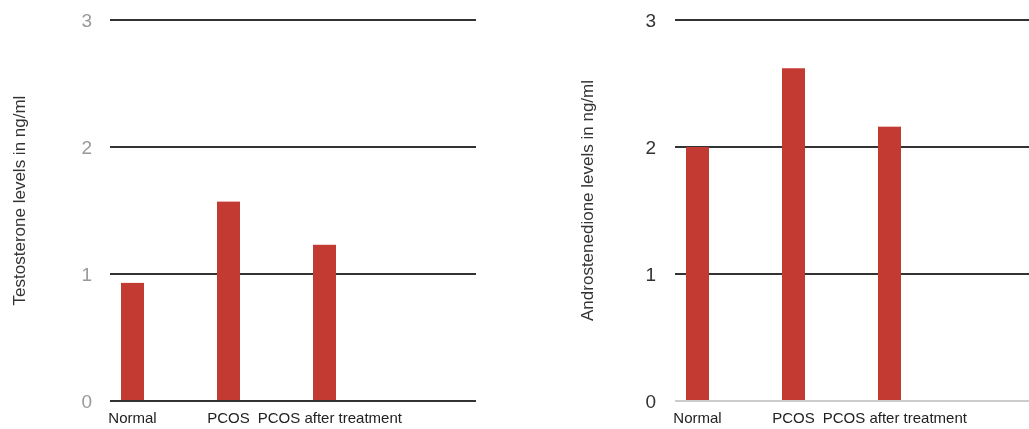 This screenshot has width=1029, height=429. Describe the element at coordinates (587, 200) in the screenshot. I see `y-axis-title: Androstenedione levels in ng/ml` at that location.